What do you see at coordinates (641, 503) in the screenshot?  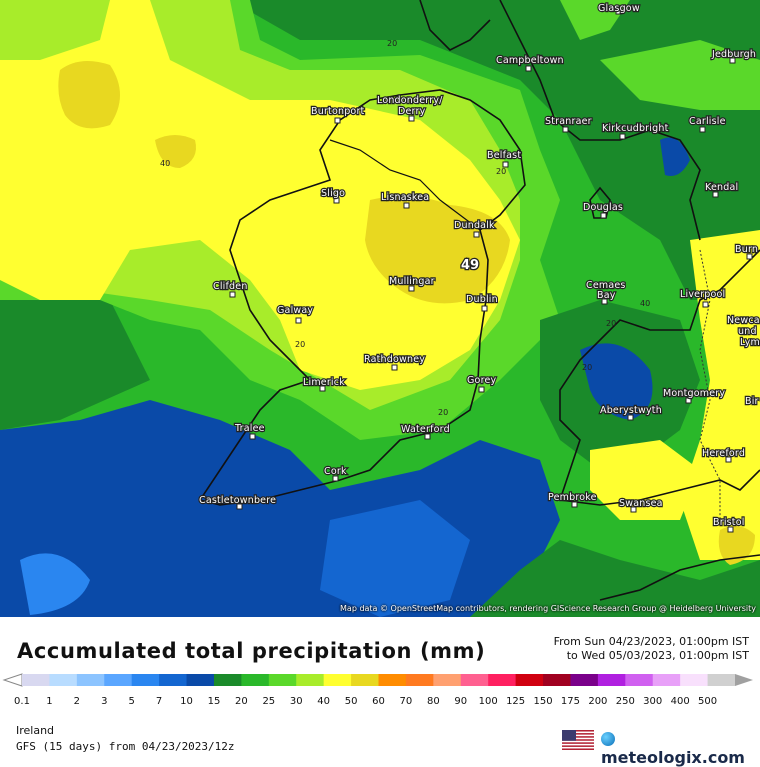 I see `city-label: Swansea` at bounding box center [641, 503].